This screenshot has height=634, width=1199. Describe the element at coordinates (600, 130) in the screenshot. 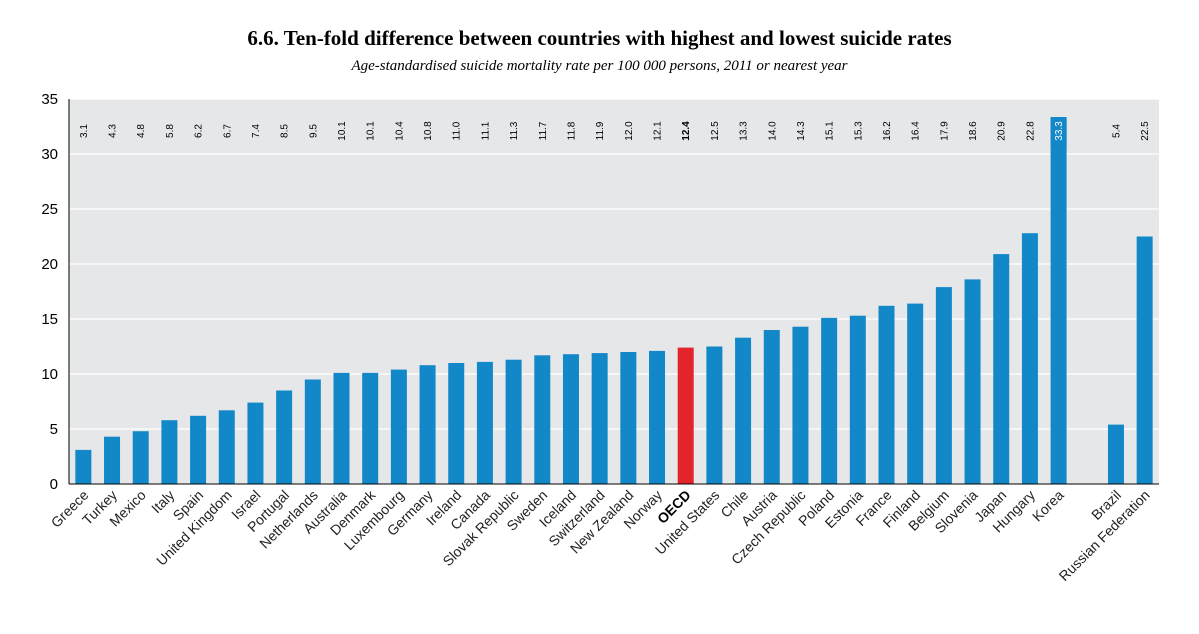

I see `data-label: 11.9` at that location.